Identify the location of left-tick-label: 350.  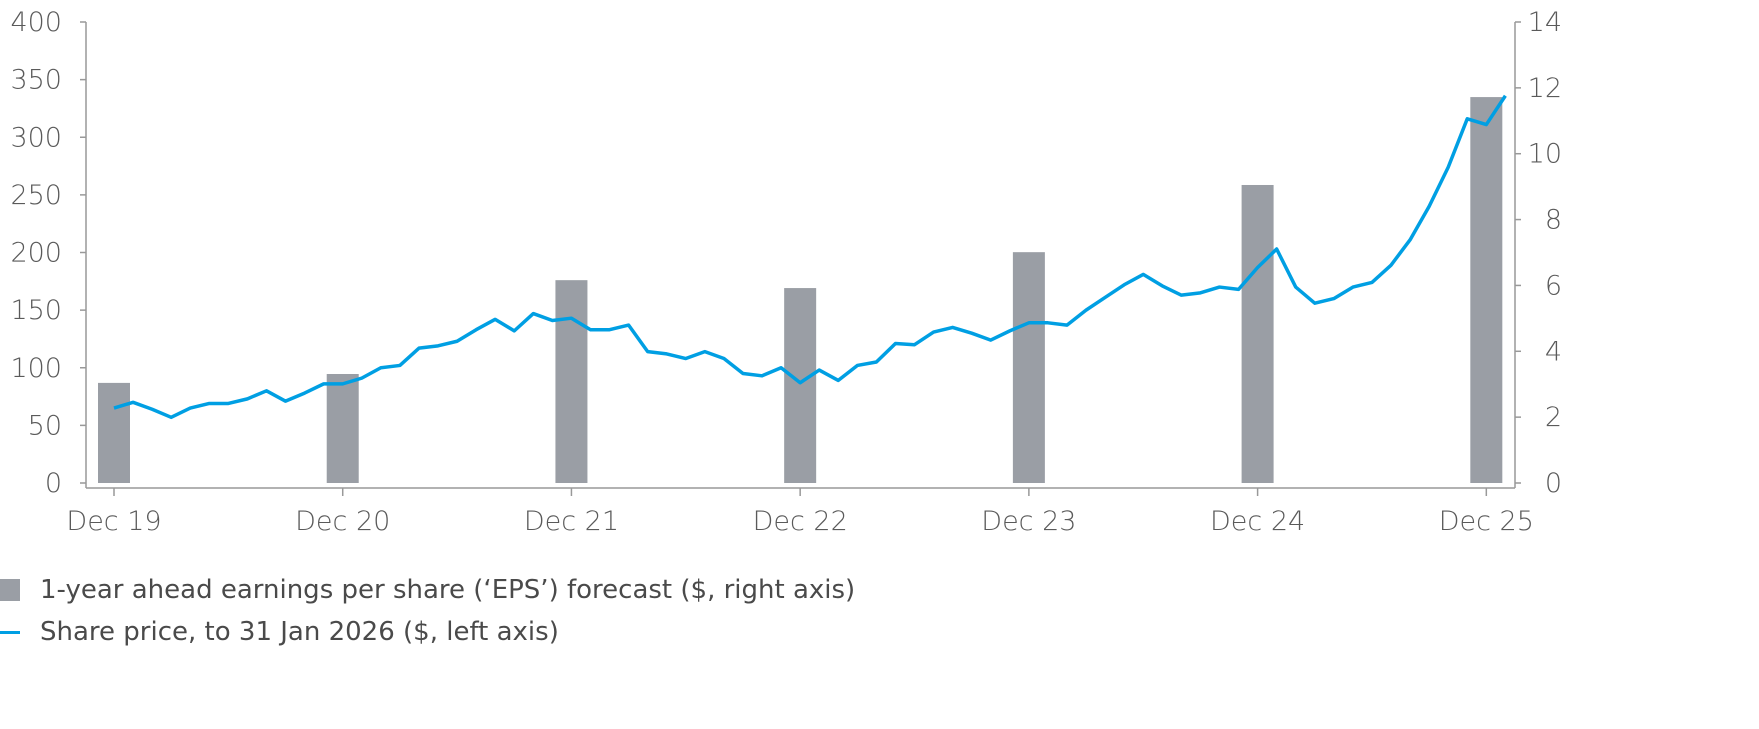
(36, 80).